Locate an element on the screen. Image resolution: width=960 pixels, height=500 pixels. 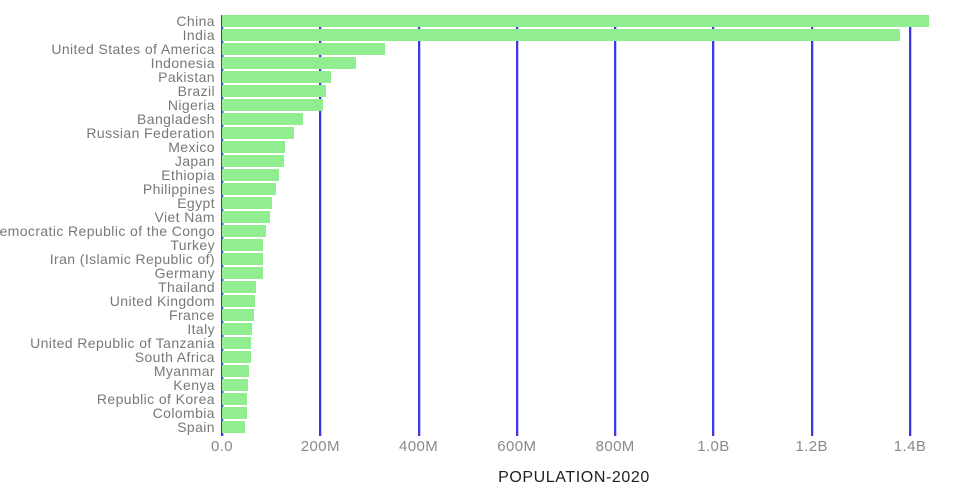
x-tick-label: 400M is located at coordinates (419, 446).